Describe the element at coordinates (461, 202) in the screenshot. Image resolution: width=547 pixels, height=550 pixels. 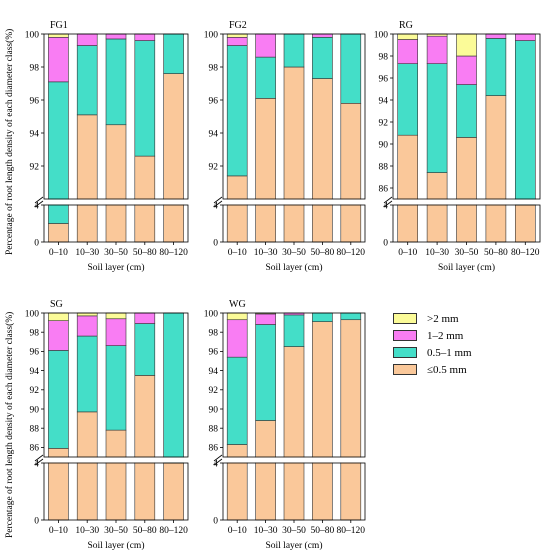
I see `axis-break-gap` at that location.